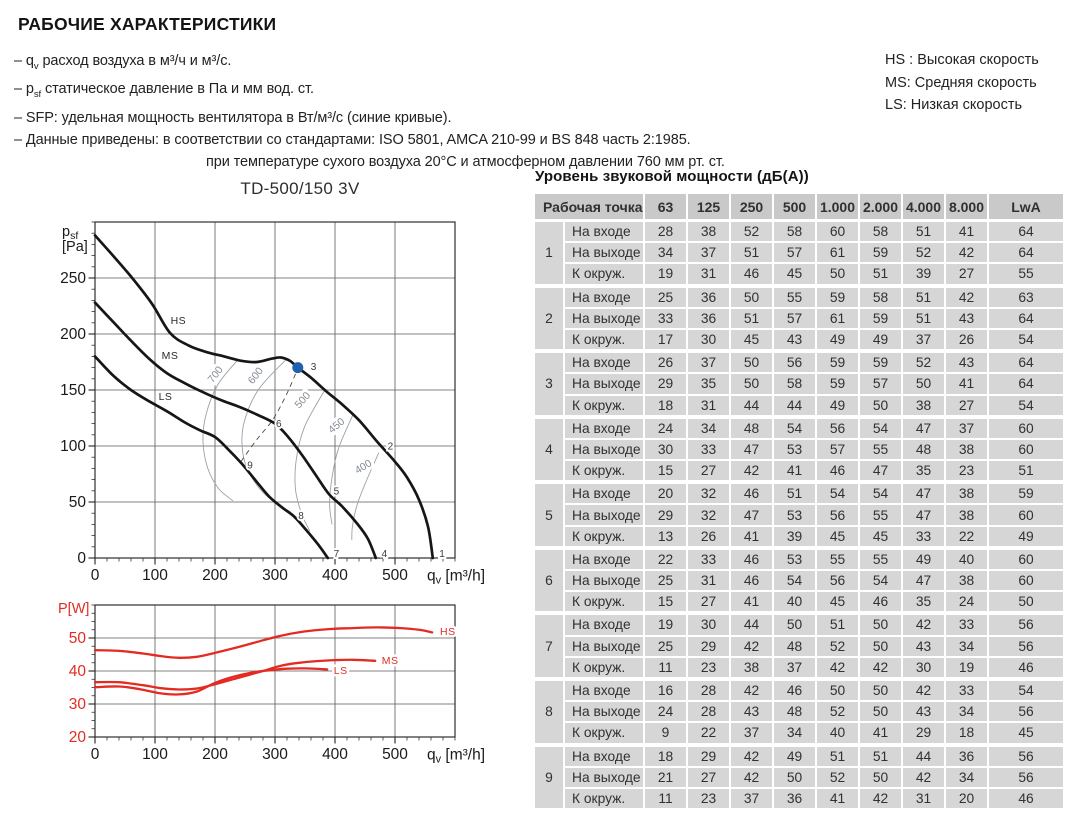 The image size is (1074, 834). What do you see at coordinates (880, 449) in the screenshot?
I see `value-cell: 55` at bounding box center [880, 449].